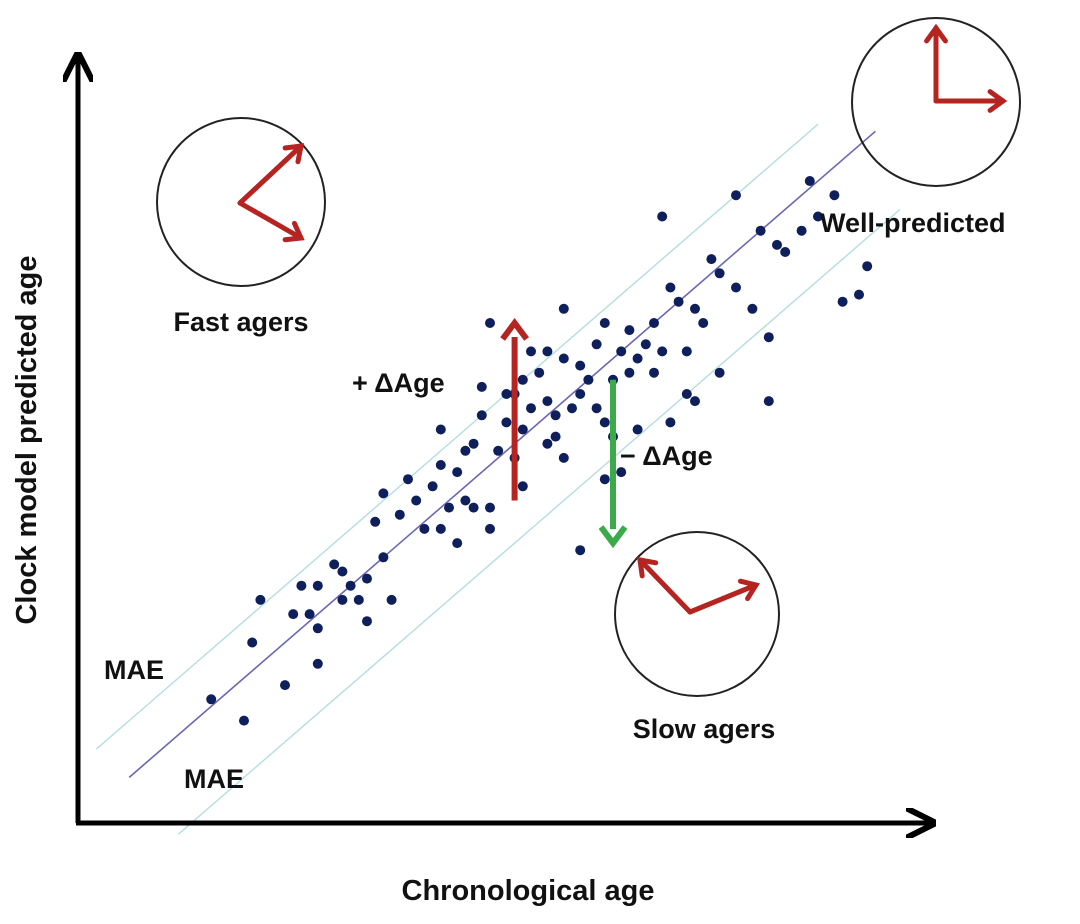  Describe the element at coordinates (613, 537) in the screenshot. I see `arrow-head` at that location.